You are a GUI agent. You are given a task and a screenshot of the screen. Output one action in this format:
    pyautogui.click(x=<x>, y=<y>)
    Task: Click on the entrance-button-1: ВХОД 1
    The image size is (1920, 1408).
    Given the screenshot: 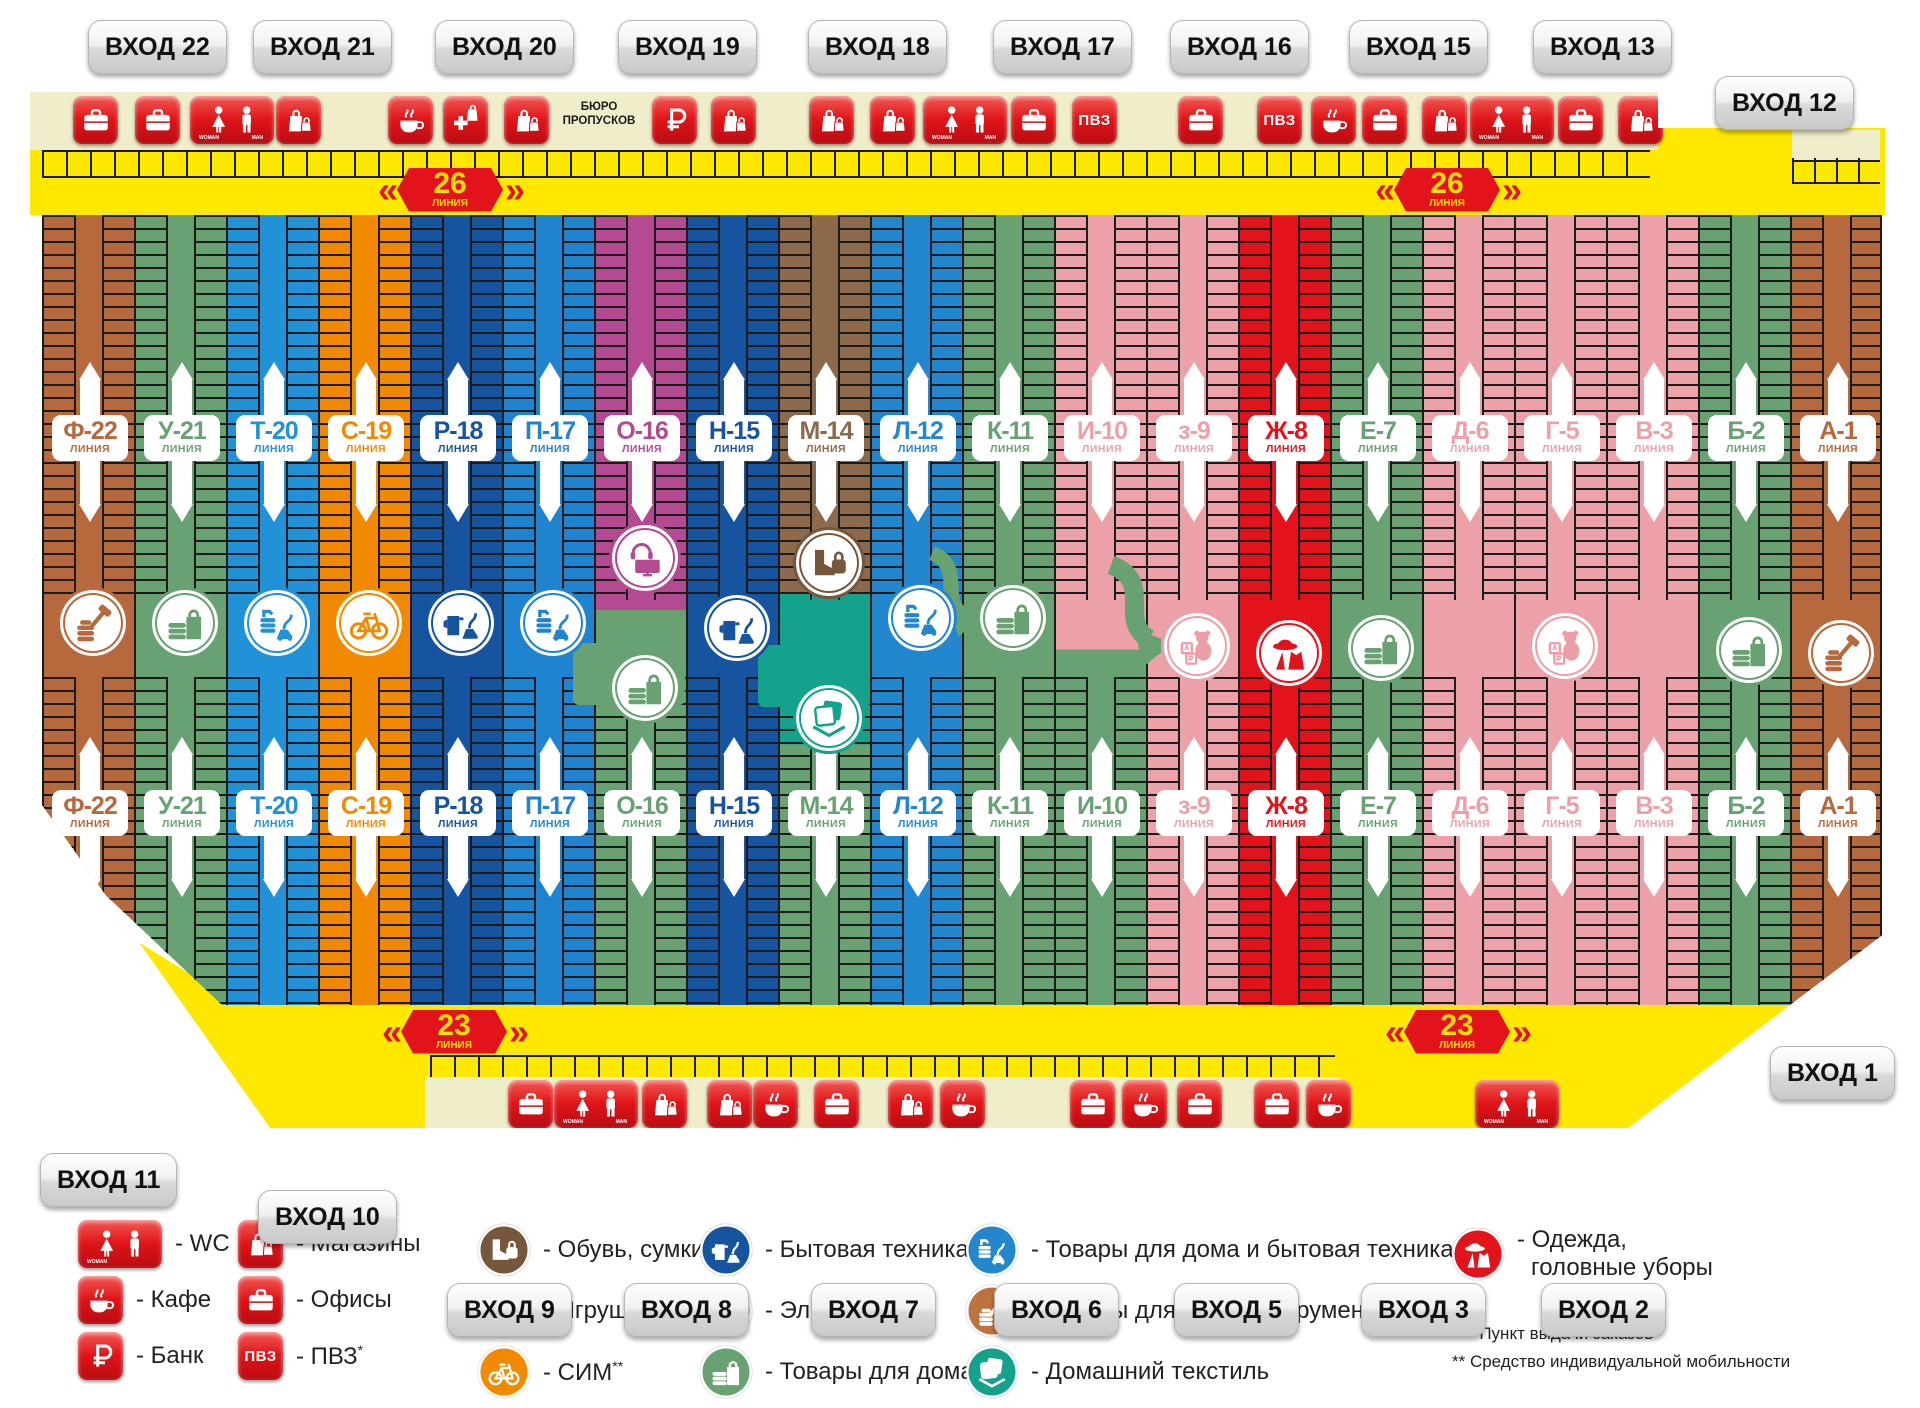 What is the action you would take?
    pyautogui.click(x=1832, y=1073)
    